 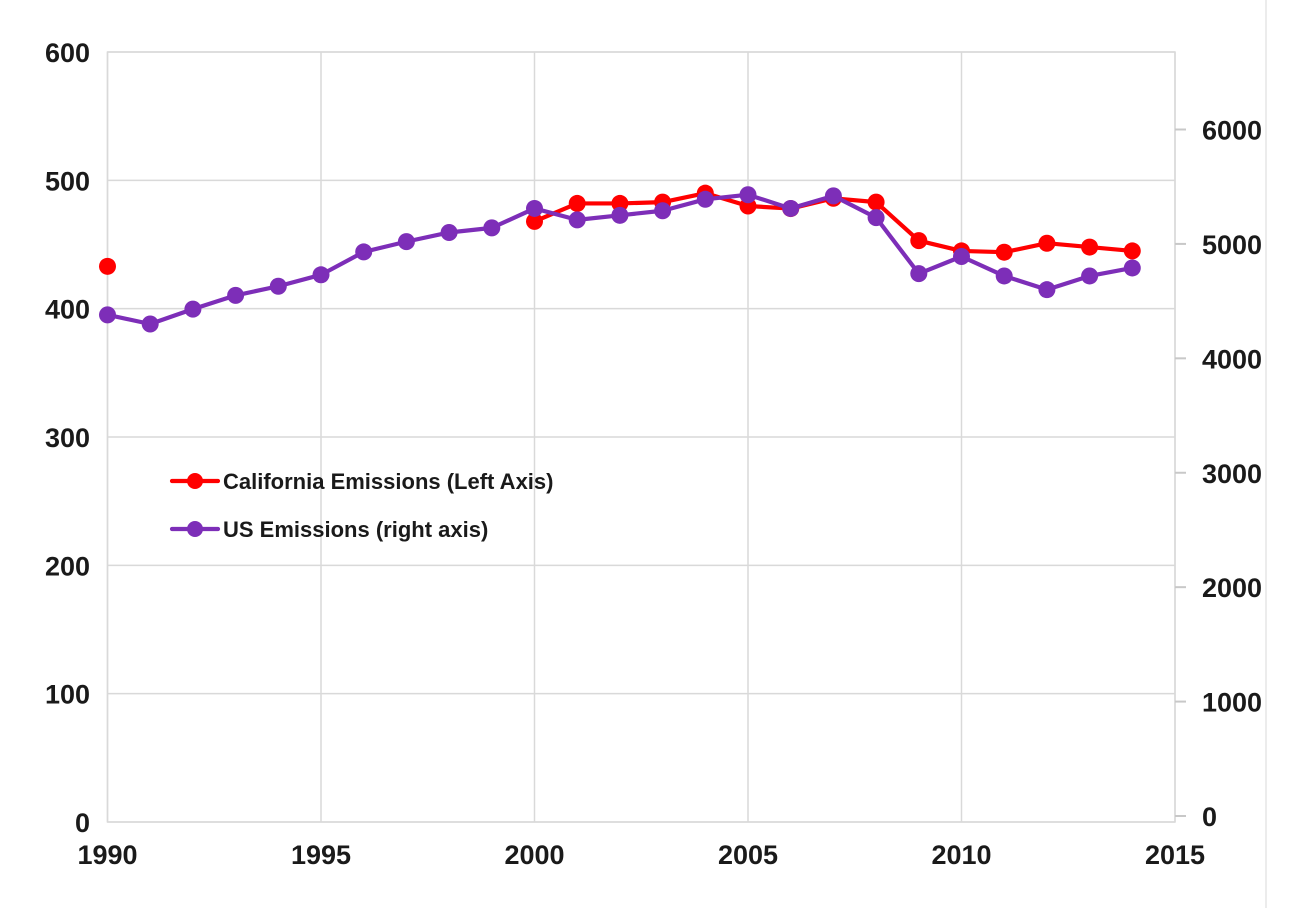 I want to click on right-axis-tick-label: 5000, so click(x=1232, y=245).